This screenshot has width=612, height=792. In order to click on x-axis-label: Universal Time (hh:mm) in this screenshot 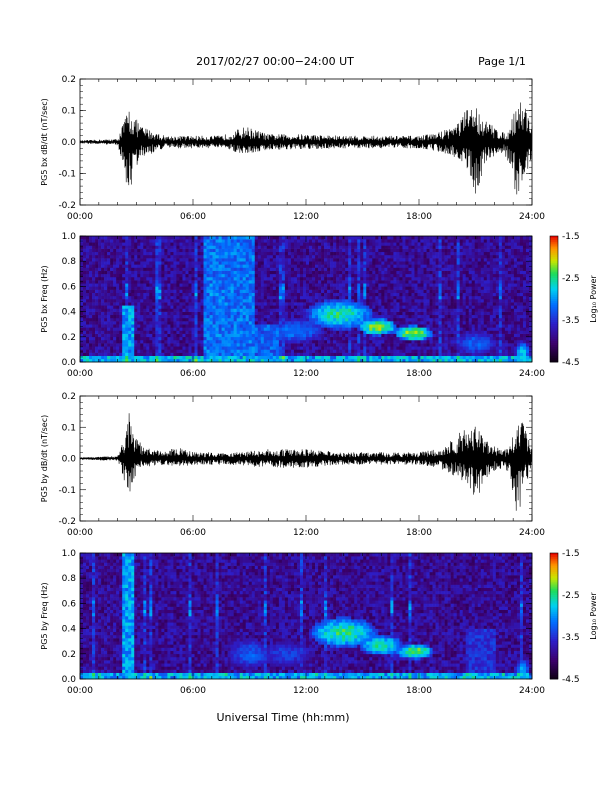, I will do `click(283, 717)`.